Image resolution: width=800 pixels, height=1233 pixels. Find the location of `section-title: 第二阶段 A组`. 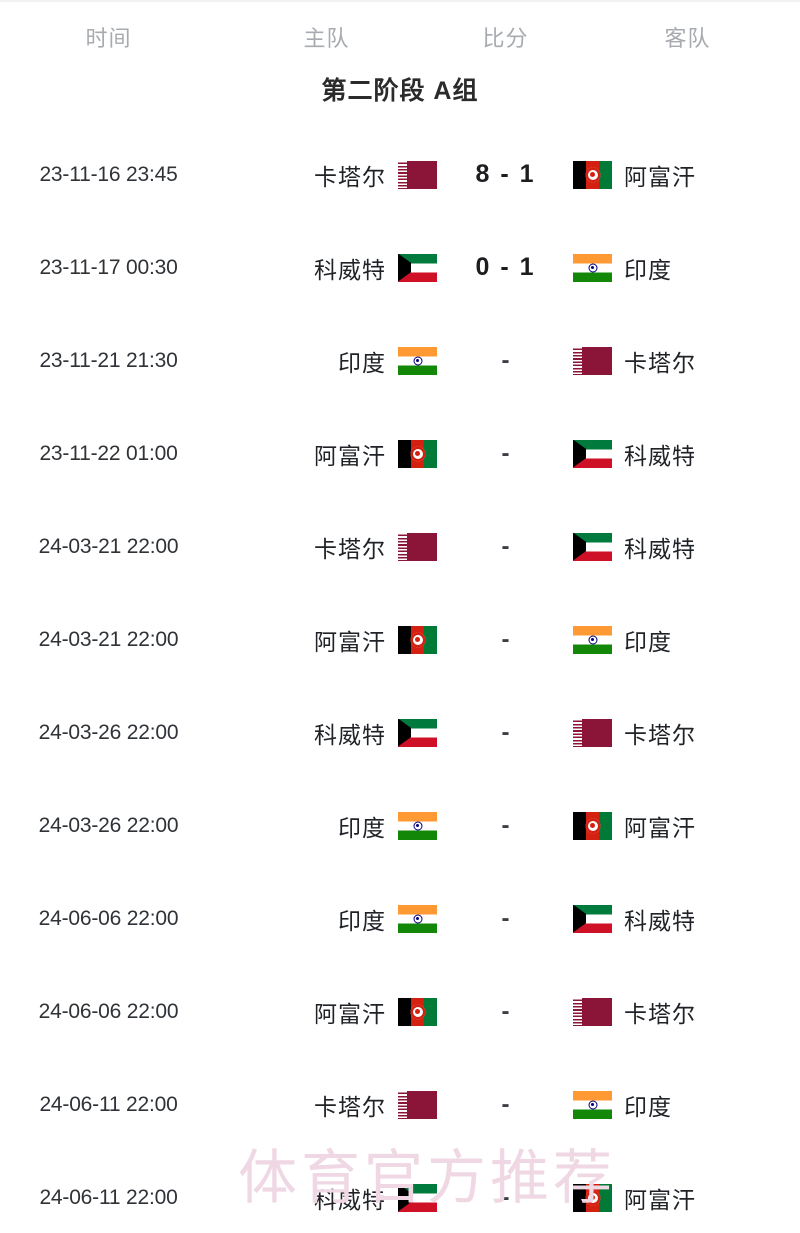

section-title: 第二阶段 A组 is located at coordinates (400, 91).